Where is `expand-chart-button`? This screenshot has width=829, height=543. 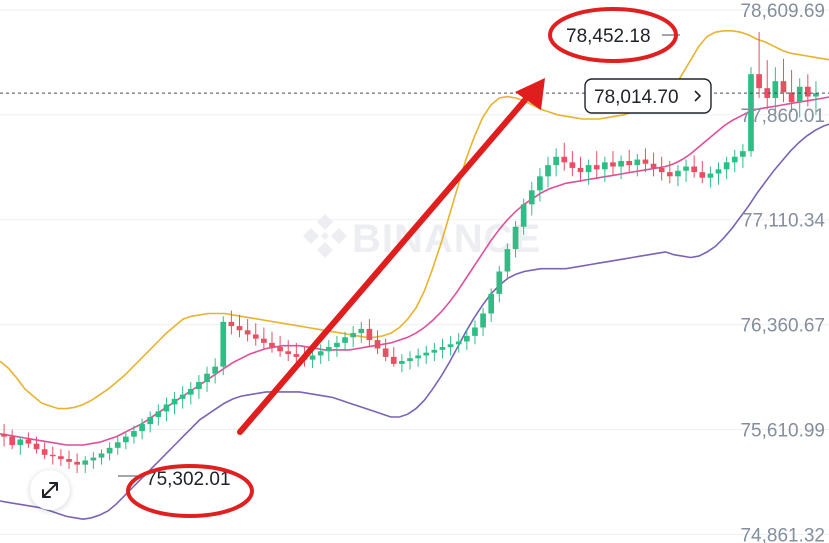
expand-chart-button is located at coordinates (50, 490).